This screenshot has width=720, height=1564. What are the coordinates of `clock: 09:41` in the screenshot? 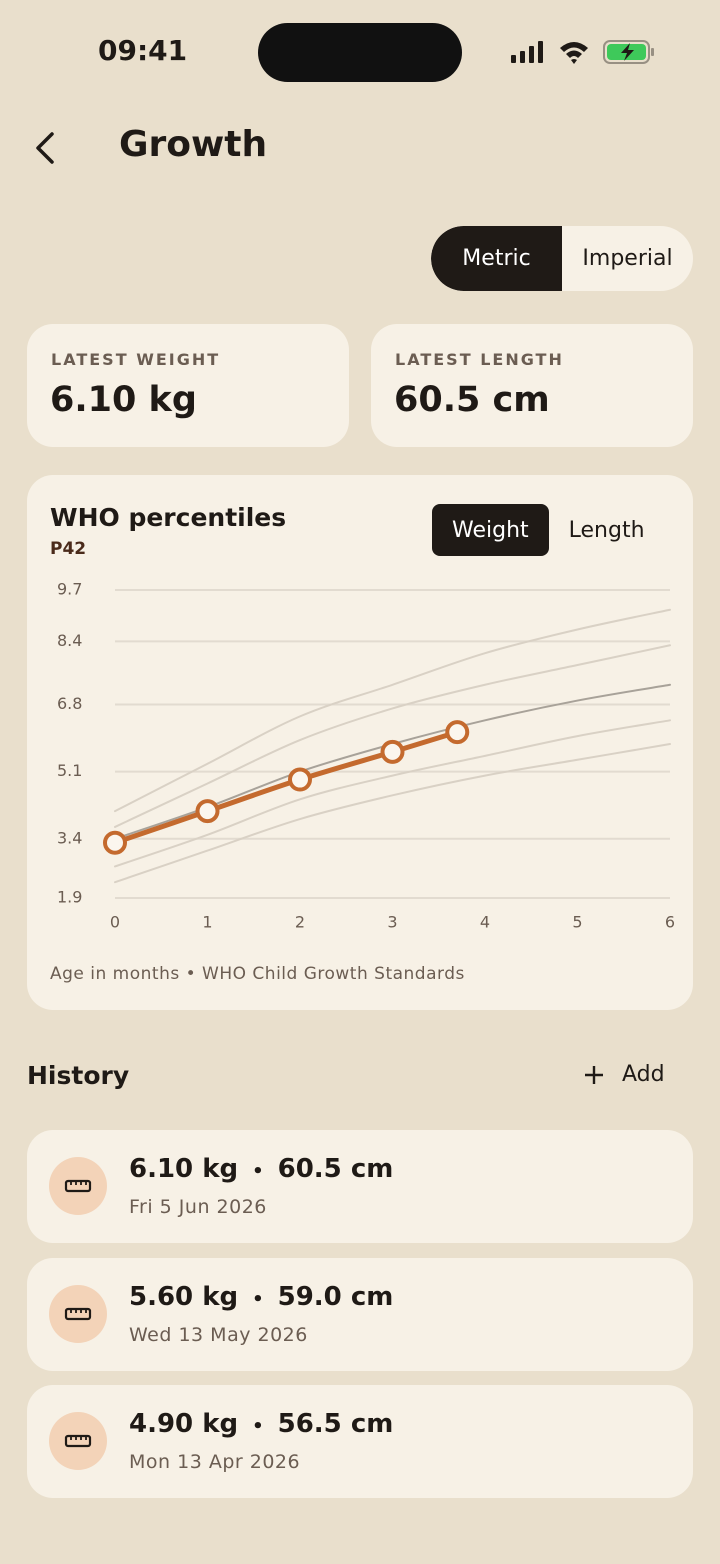 It's located at (143, 50).